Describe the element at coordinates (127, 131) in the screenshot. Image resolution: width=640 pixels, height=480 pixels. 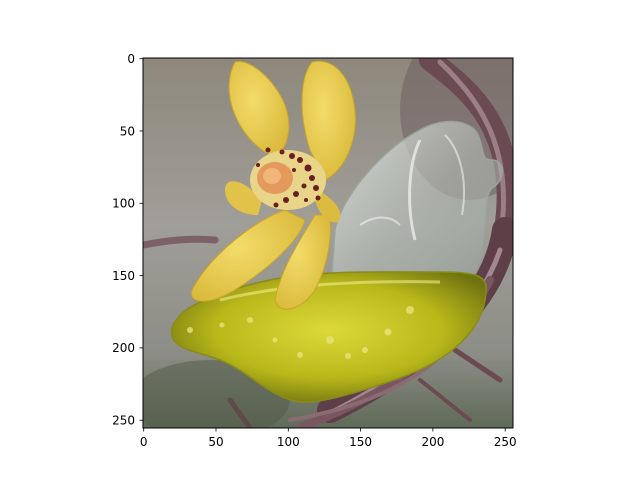
I see `y-tick-label: 50` at that location.